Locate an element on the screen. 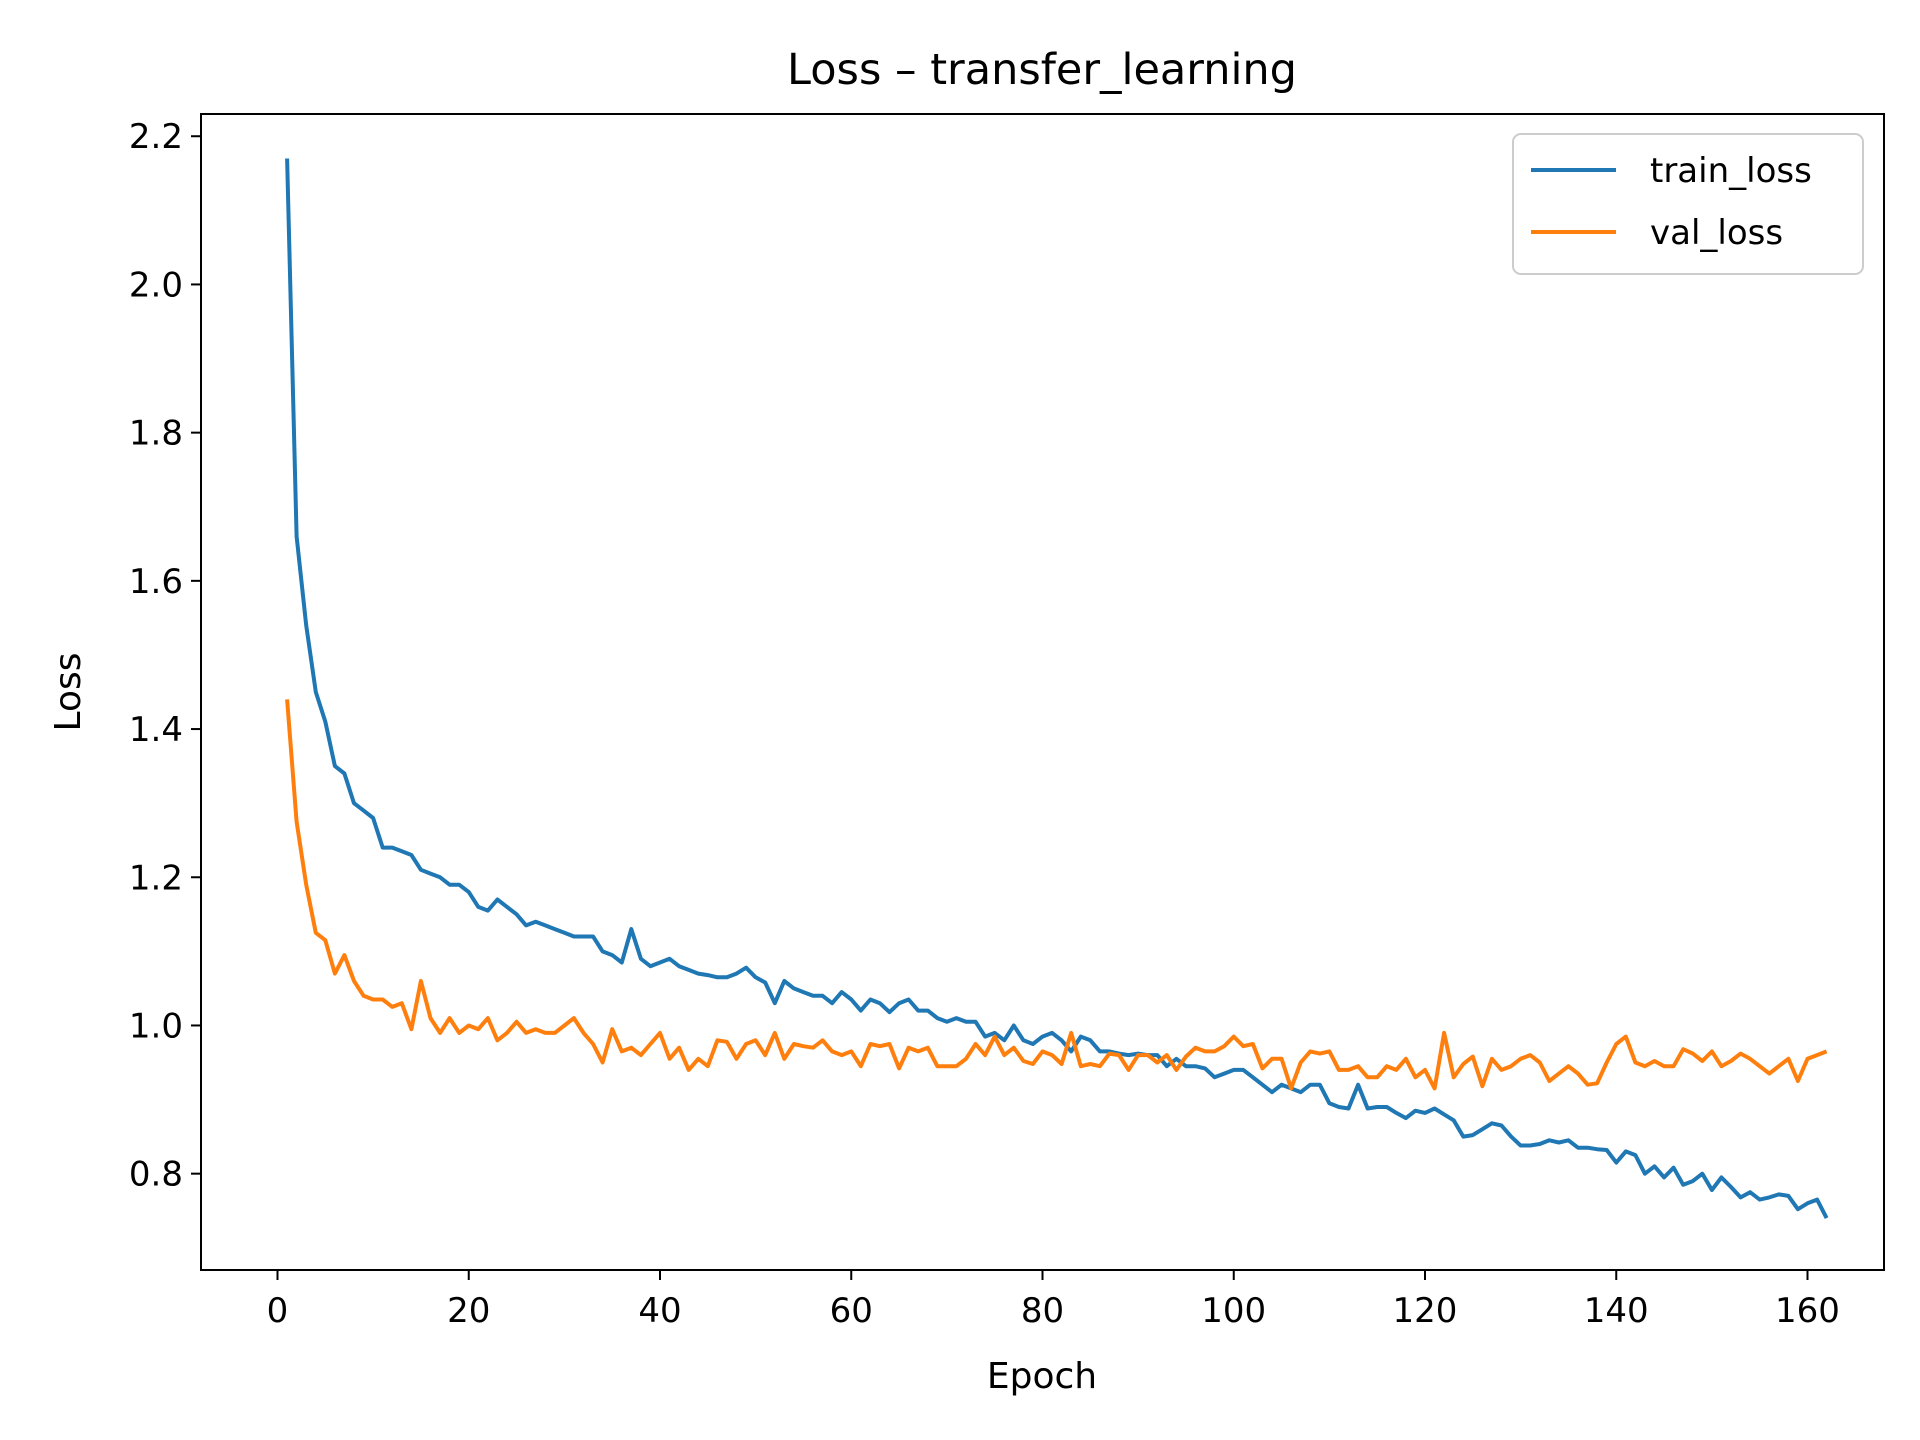 The image size is (1920, 1440). y-tick-label: 1.4 is located at coordinates (156, 730).